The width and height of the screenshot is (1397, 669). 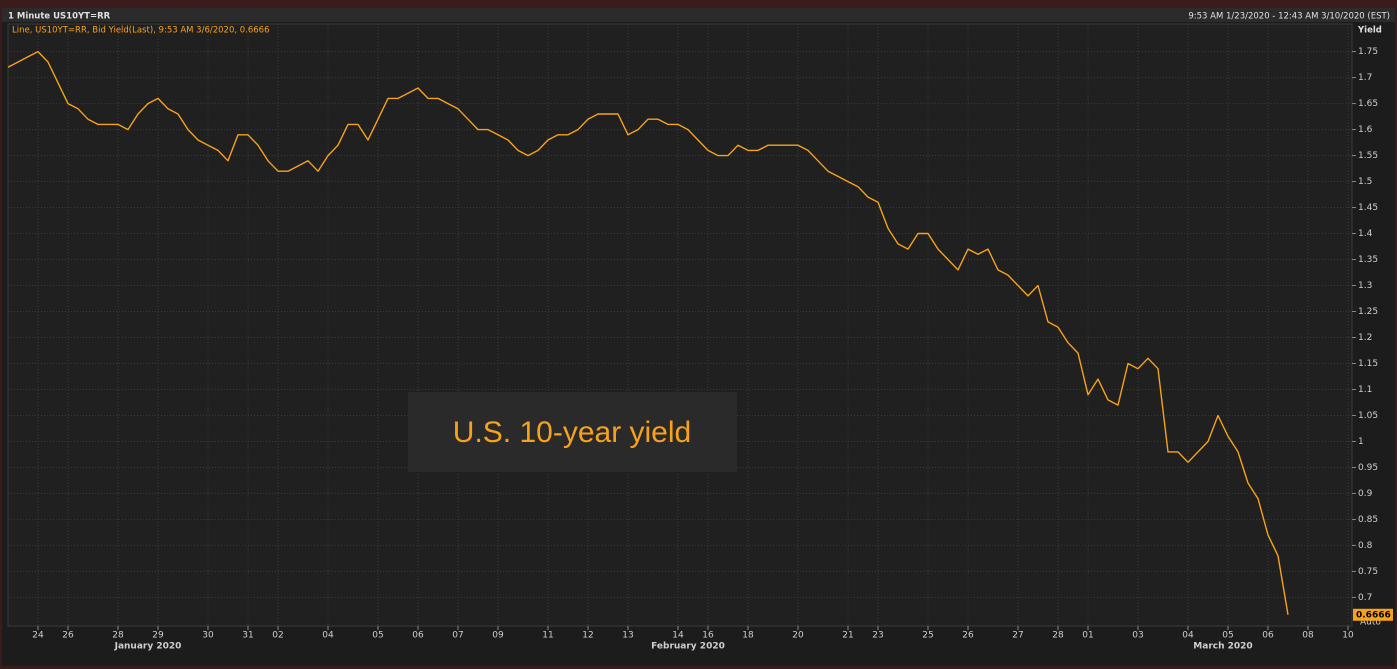 What do you see at coordinates (1308, 636) in the screenshot?
I see `x-tick-label: 08` at bounding box center [1308, 636].